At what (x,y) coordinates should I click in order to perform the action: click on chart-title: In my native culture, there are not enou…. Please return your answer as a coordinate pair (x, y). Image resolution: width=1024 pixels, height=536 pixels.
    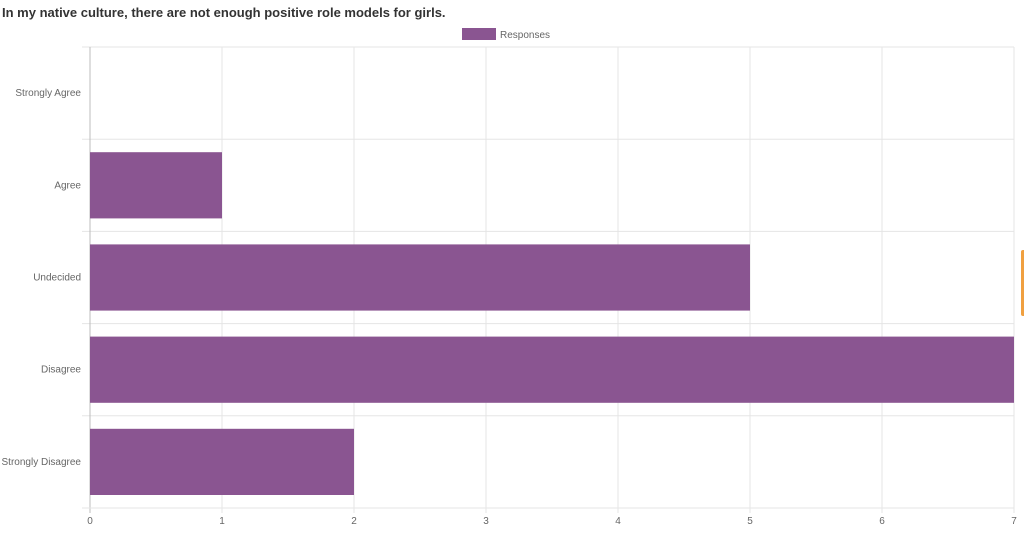
    Looking at the image, I should click on (224, 12).